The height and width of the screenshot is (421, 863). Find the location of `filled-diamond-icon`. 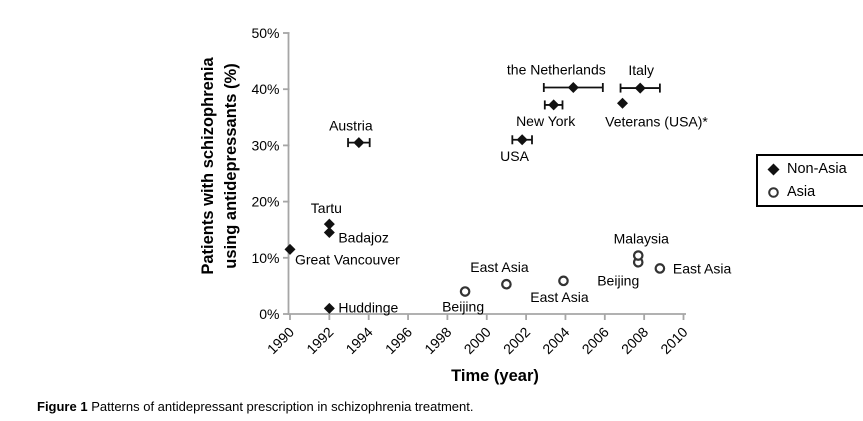

filled-diamond-icon is located at coordinates (773, 169).